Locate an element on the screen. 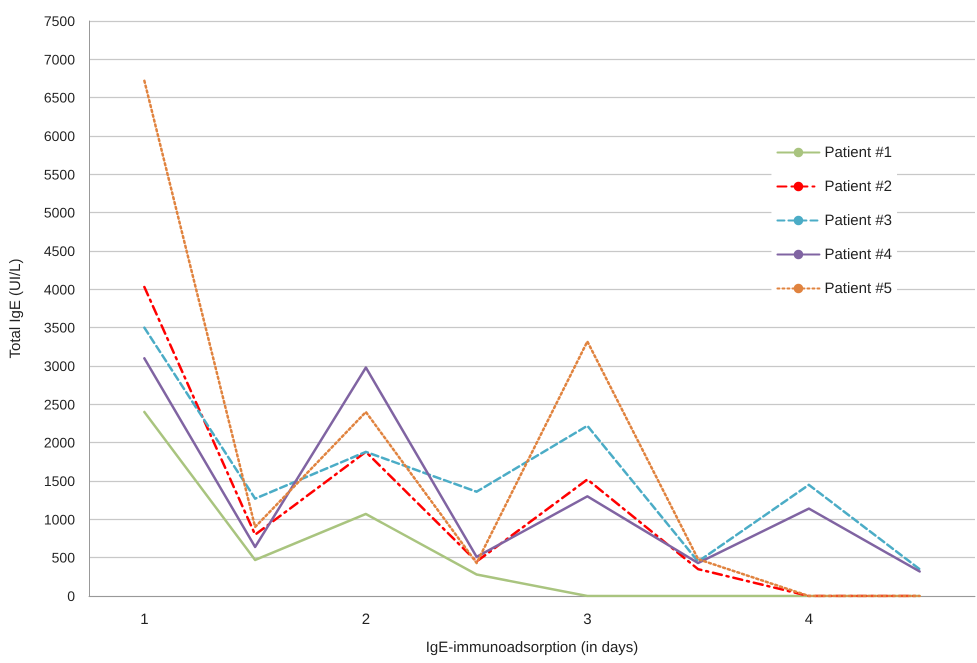 Image resolution: width=977 pixels, height=663 pixels. y-tick-label: 0 is located at coordinates (71, 596).